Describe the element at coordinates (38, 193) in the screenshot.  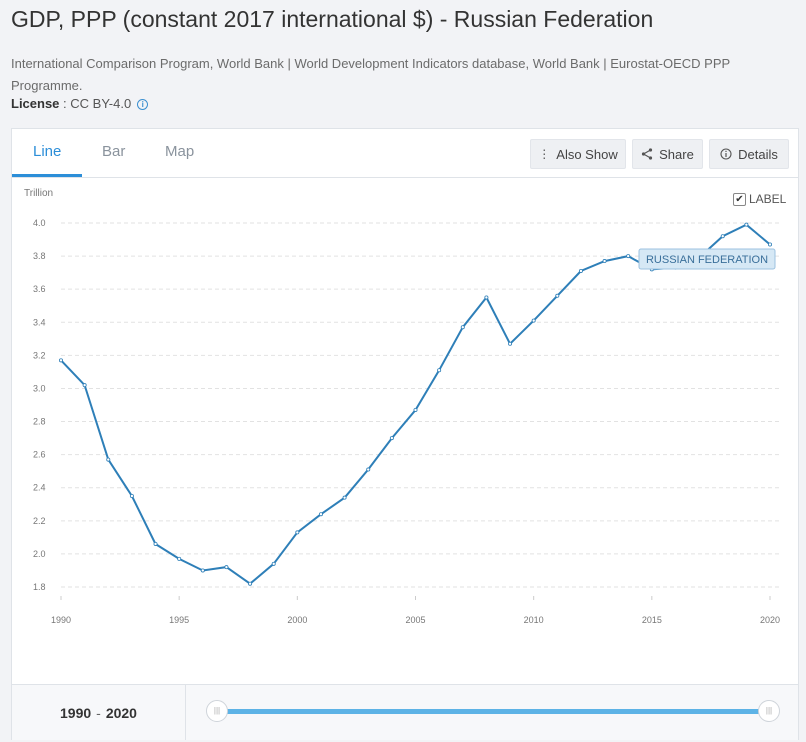
I see `y-axis-label: Trillion` at that location.